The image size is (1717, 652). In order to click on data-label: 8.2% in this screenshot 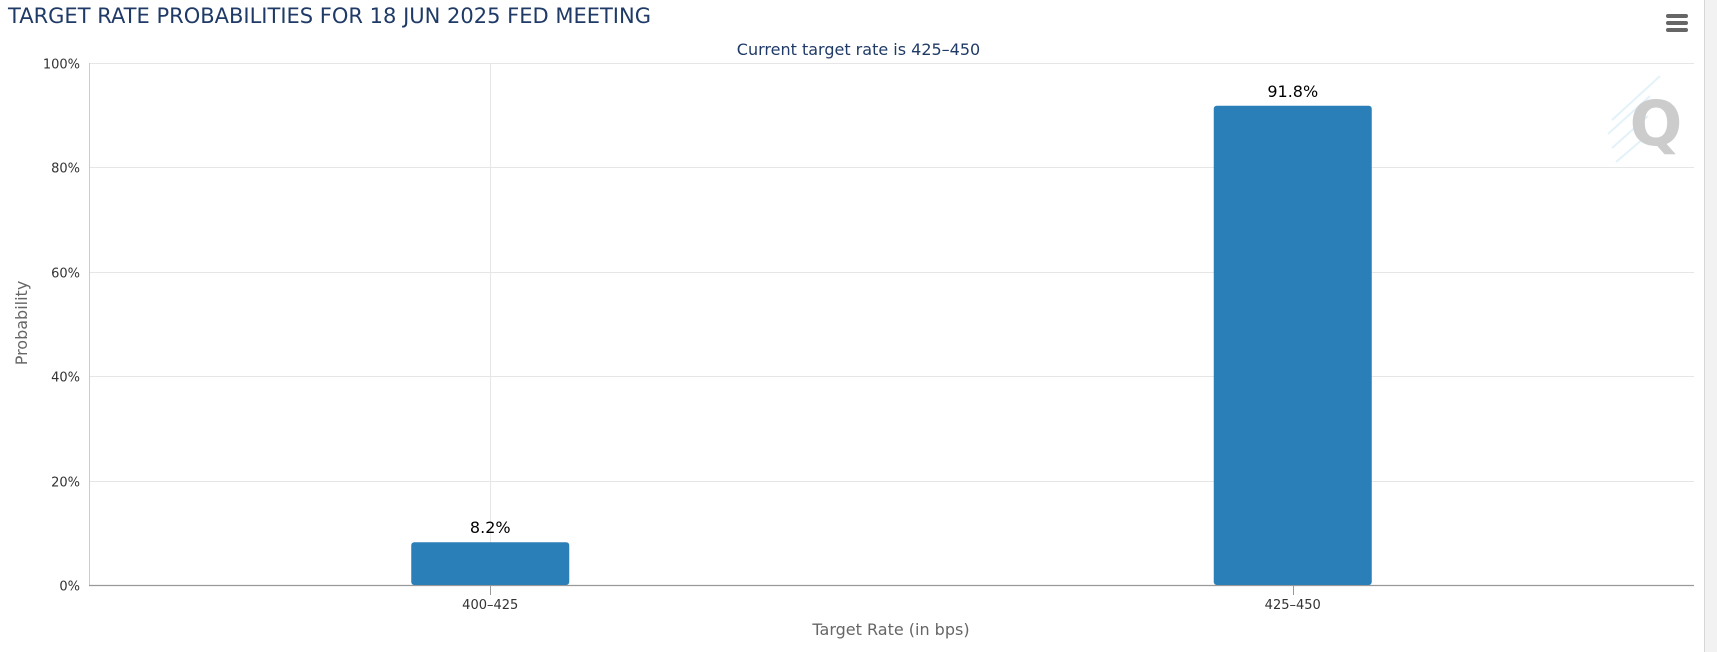, I will do `click(490, 527)`.